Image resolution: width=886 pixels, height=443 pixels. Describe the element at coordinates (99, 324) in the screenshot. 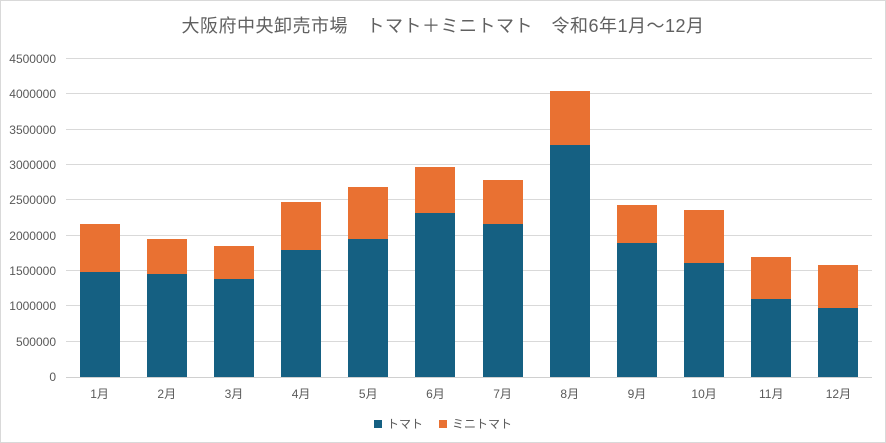

I see `bar-segment-1月-トマト` at that location.